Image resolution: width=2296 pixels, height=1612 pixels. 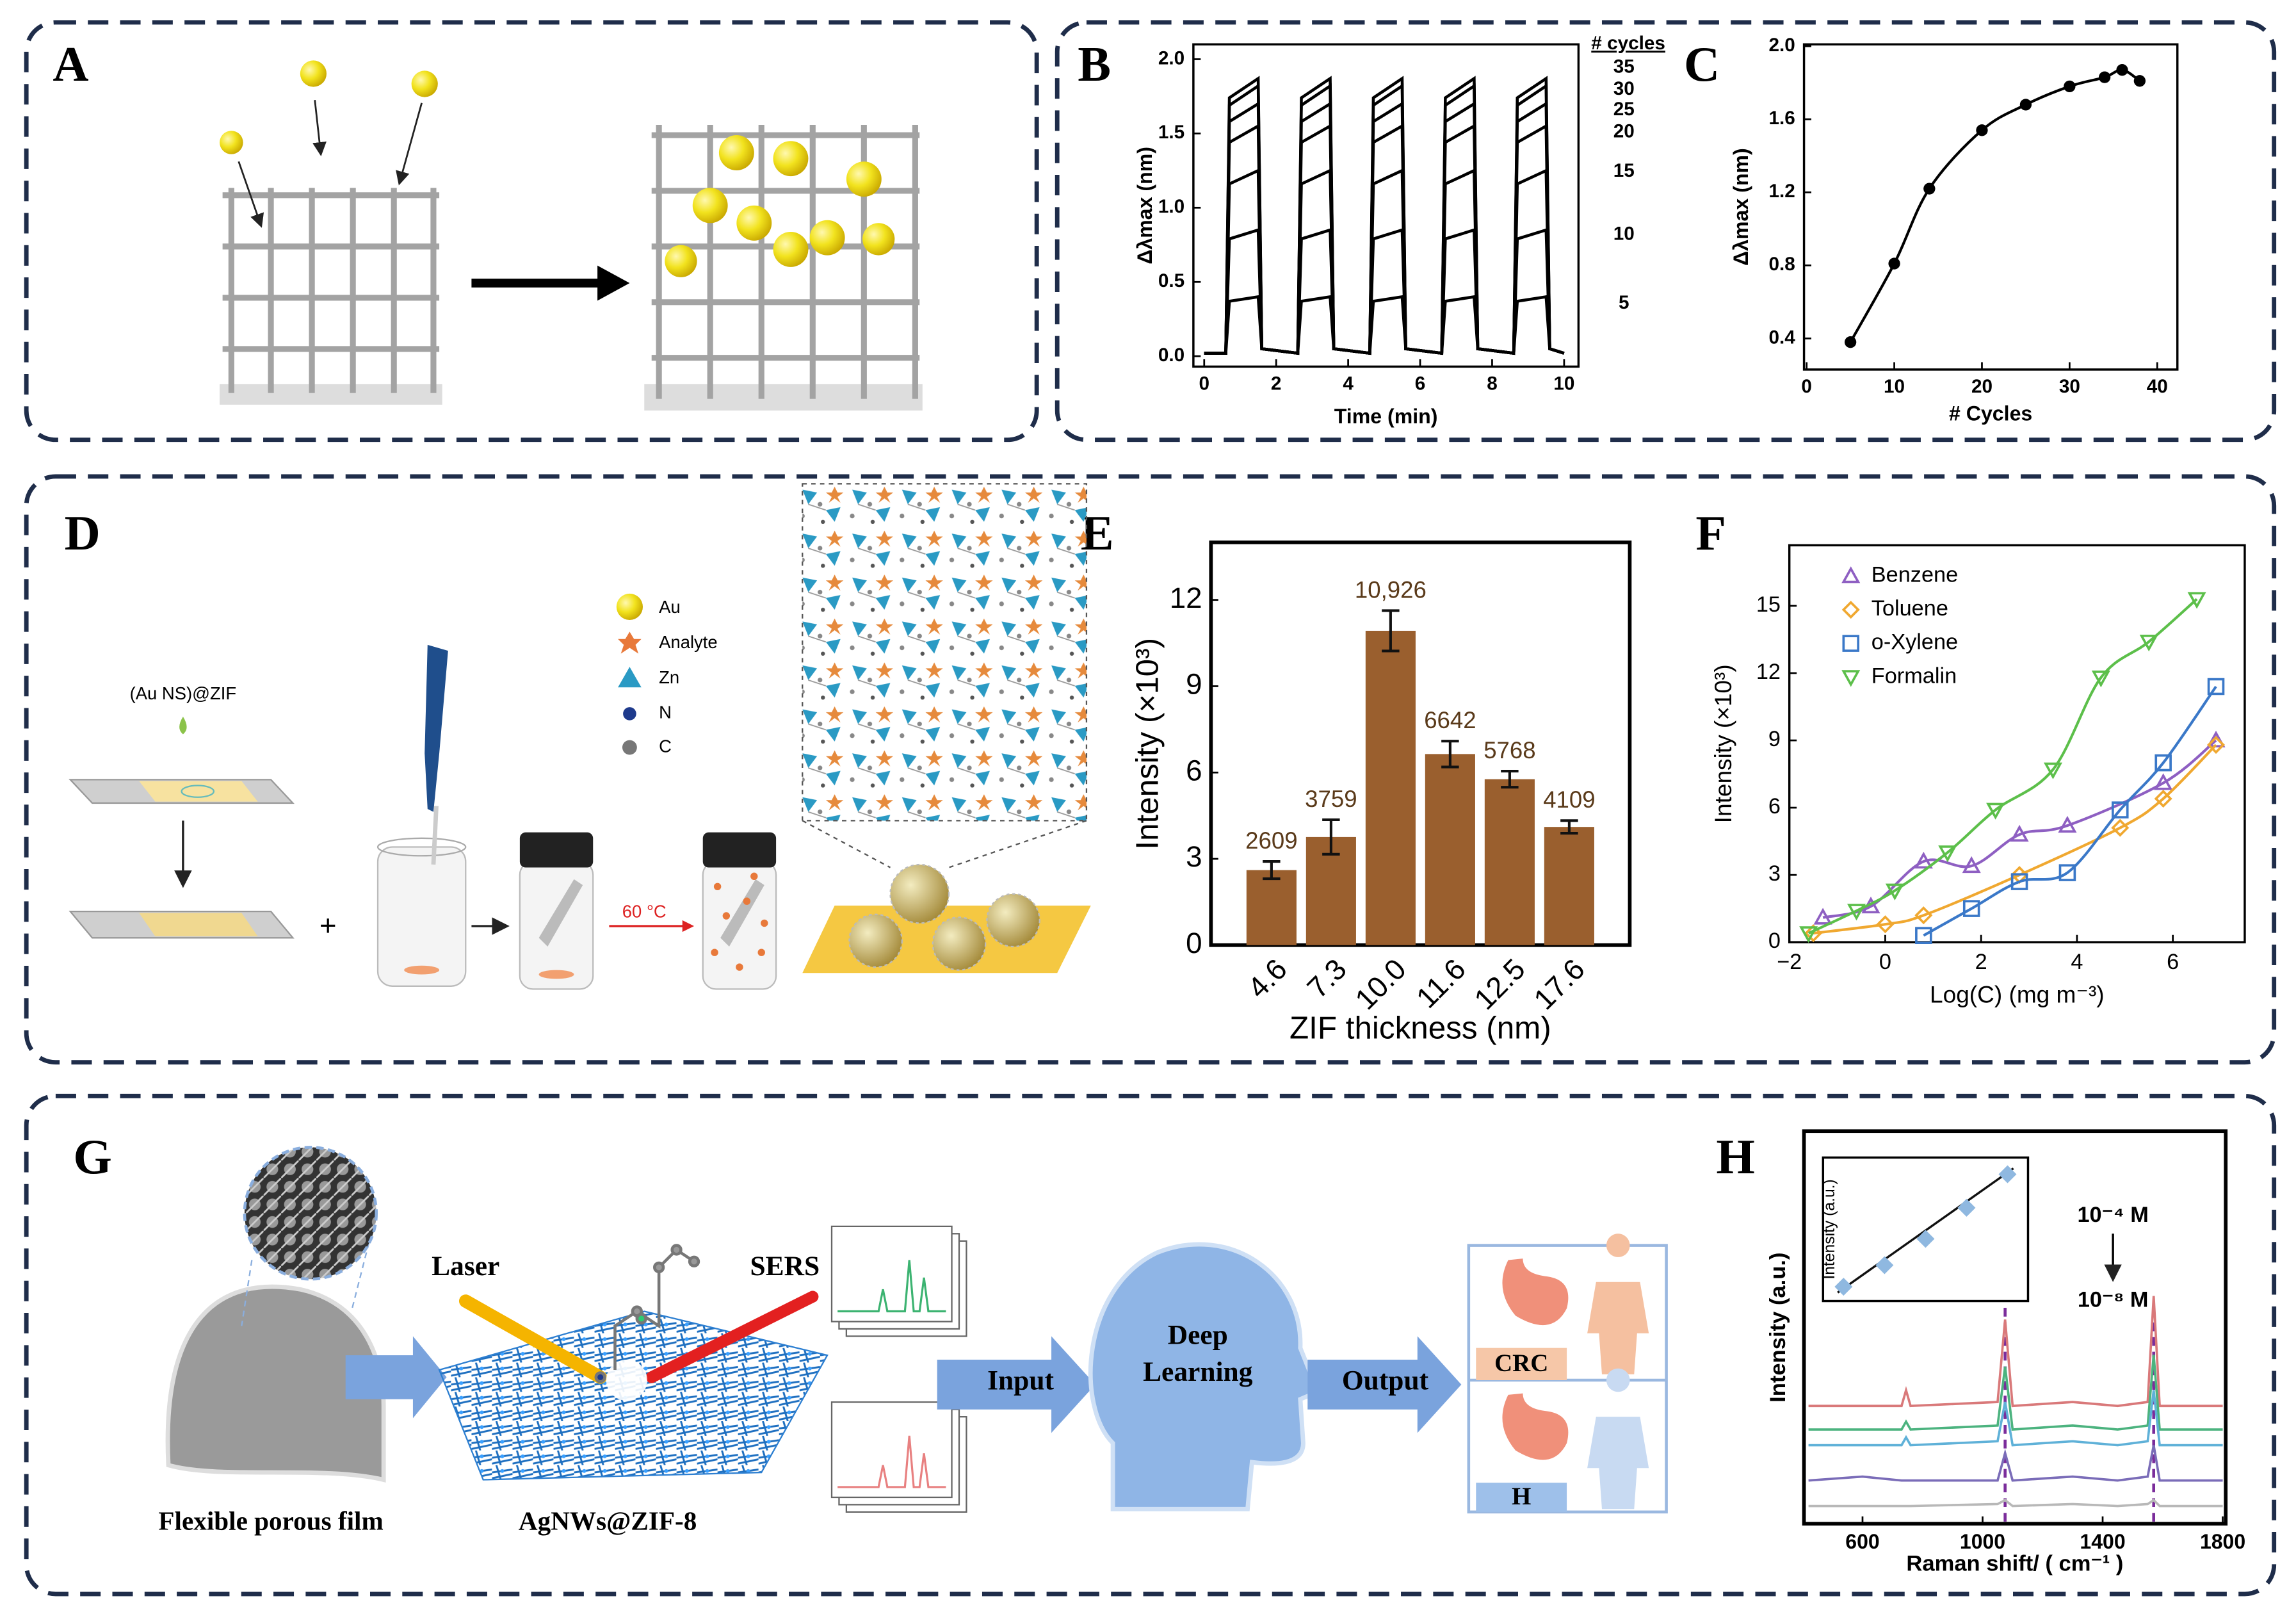 I want to click on x-tick-label: 20, so click(x=1982, y=386).